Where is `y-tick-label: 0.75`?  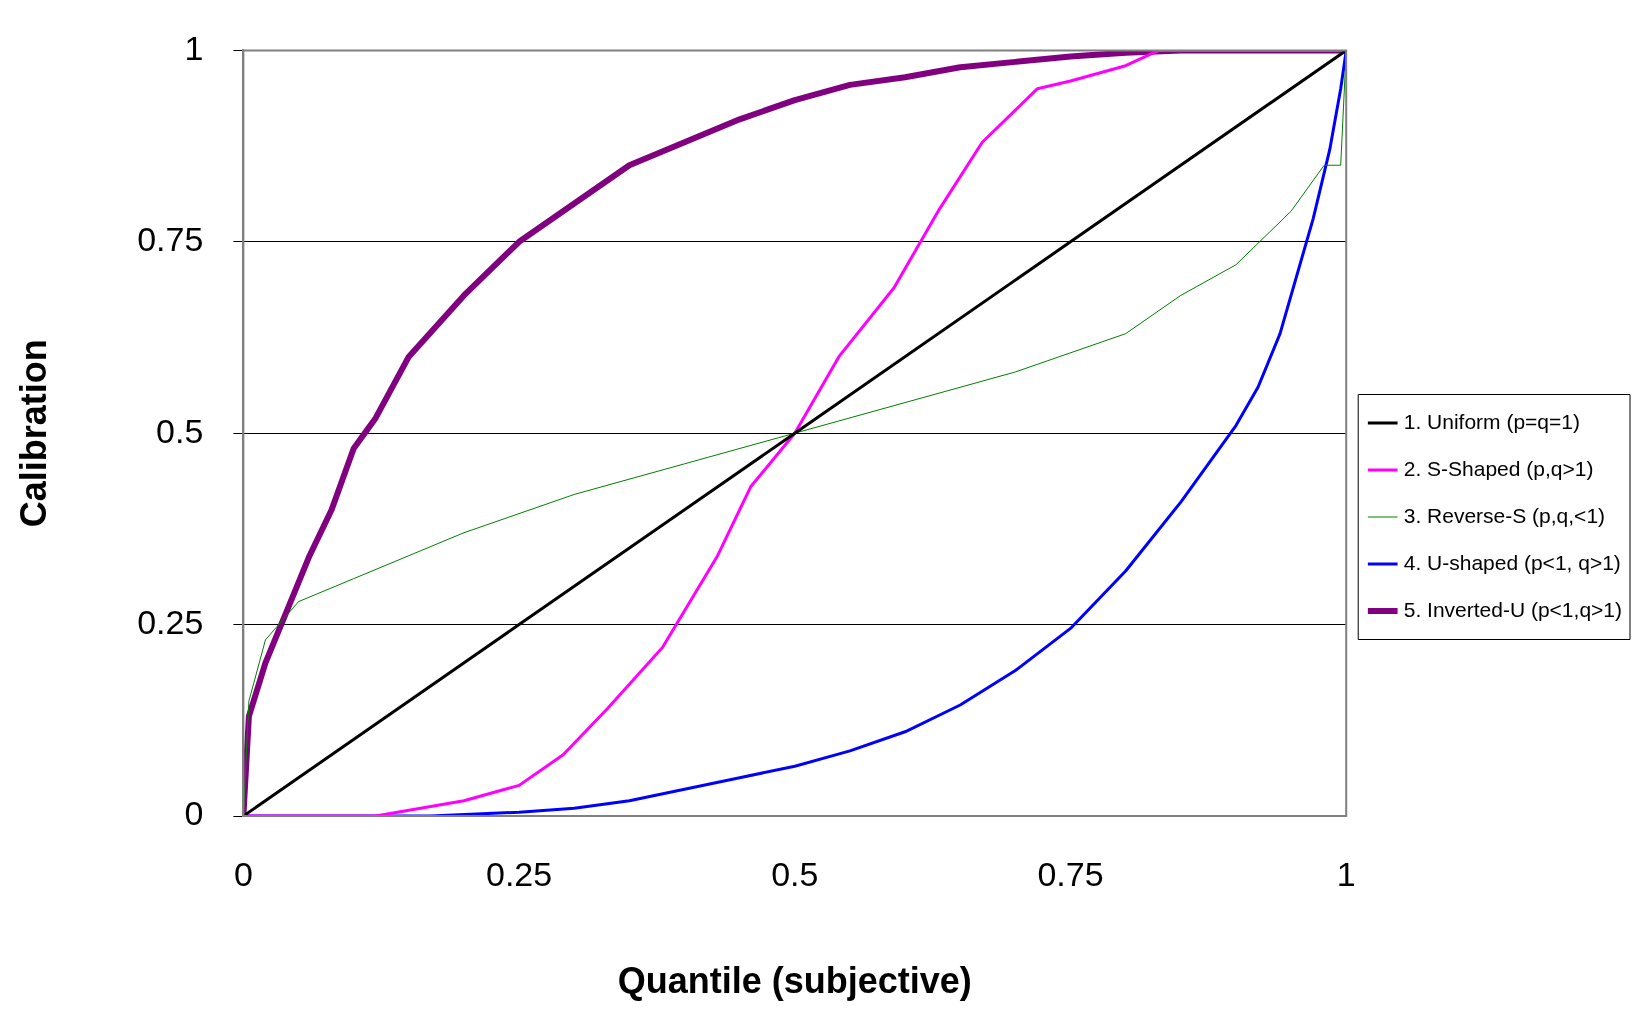 y-tick-label: 0.75 is located at coordinates (170, 239).